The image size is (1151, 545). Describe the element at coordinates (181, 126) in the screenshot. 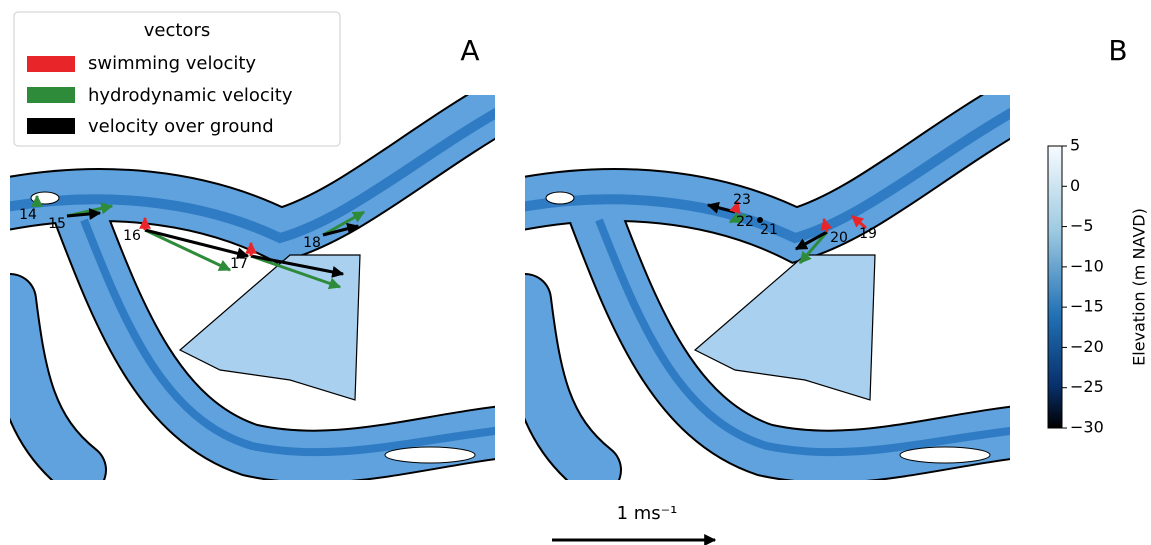

I see `legend-label: velocity over ground` at that location.